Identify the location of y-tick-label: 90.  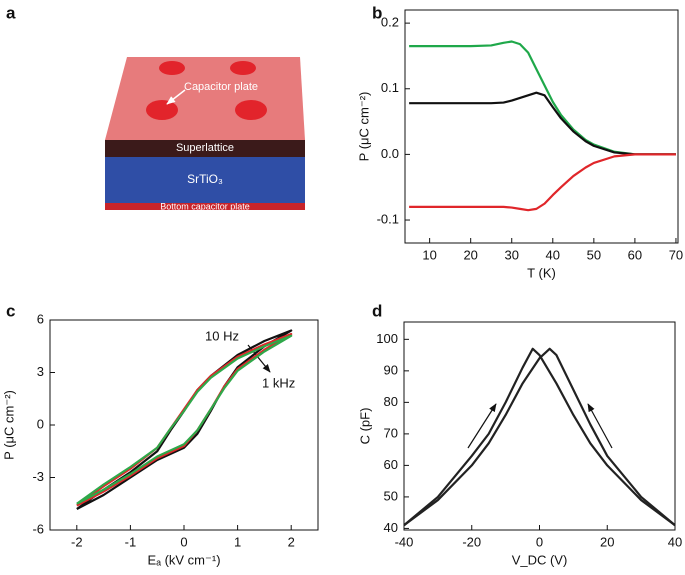
(391, 369).